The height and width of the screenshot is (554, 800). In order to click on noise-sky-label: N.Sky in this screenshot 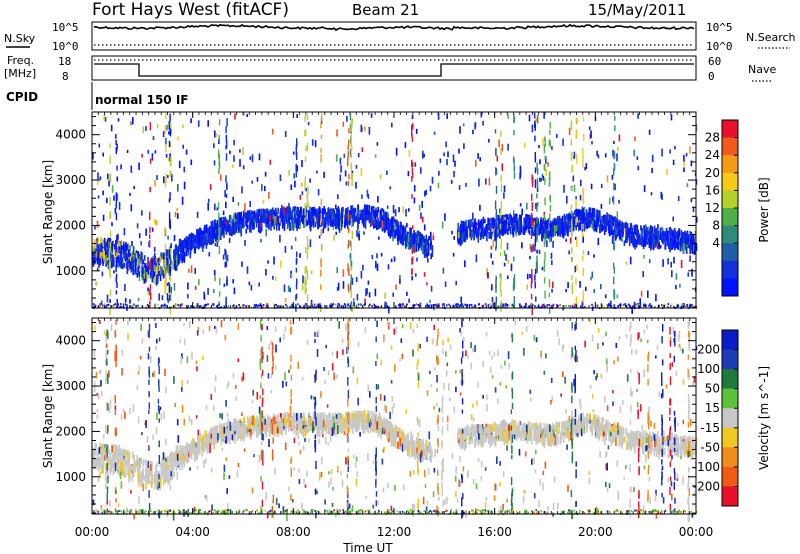, I will do `click(20, 38)`.